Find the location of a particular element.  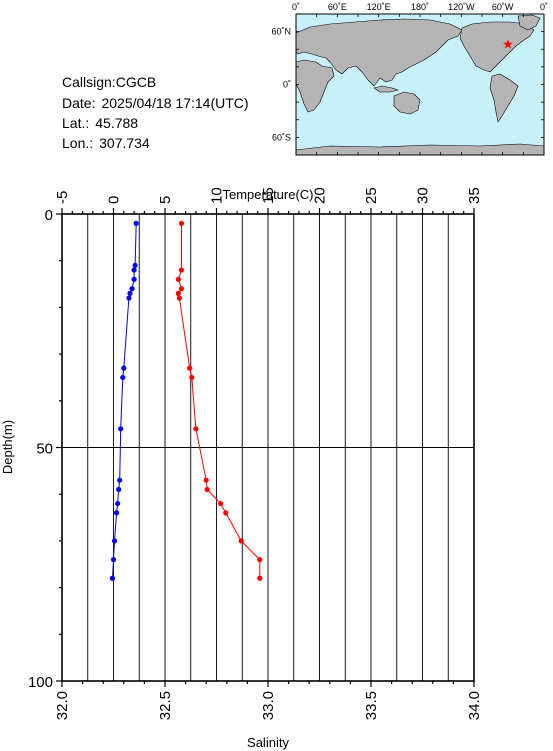

top-tick-label: 25 is located at coordinates (371, 195).